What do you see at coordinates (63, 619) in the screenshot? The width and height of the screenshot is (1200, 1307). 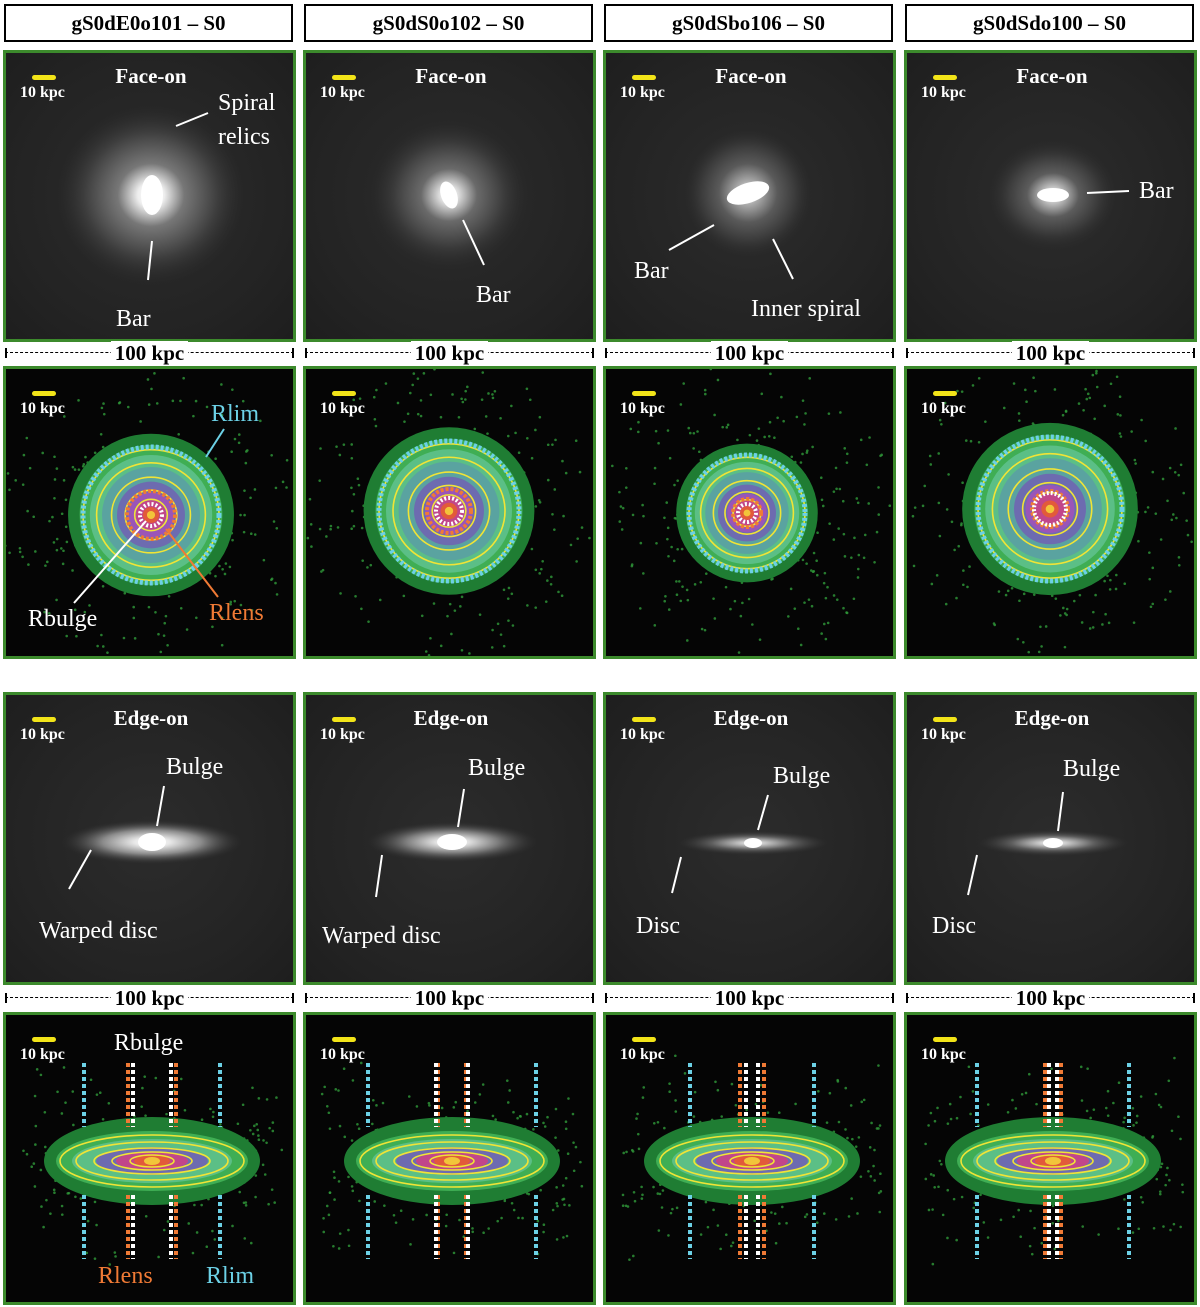 I see `rbulge-label: Rbulge` at bounding box center [63, 619].